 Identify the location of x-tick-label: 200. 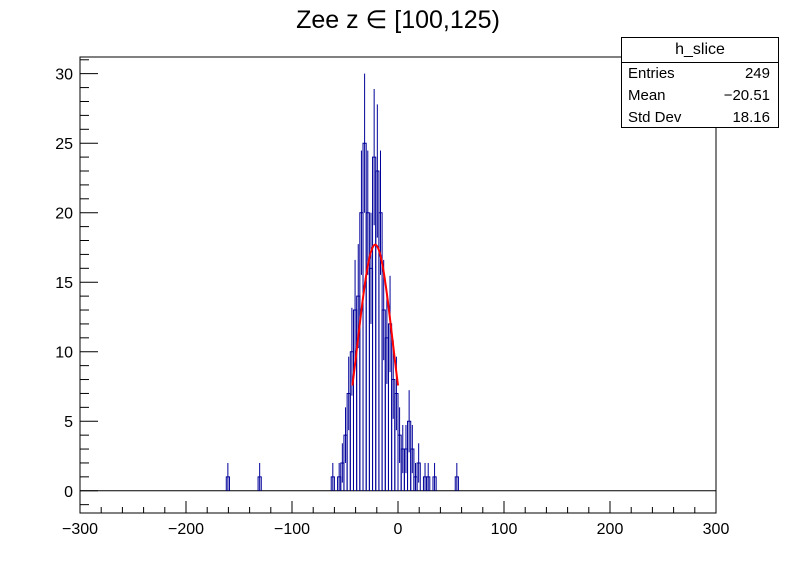
(610, 529).